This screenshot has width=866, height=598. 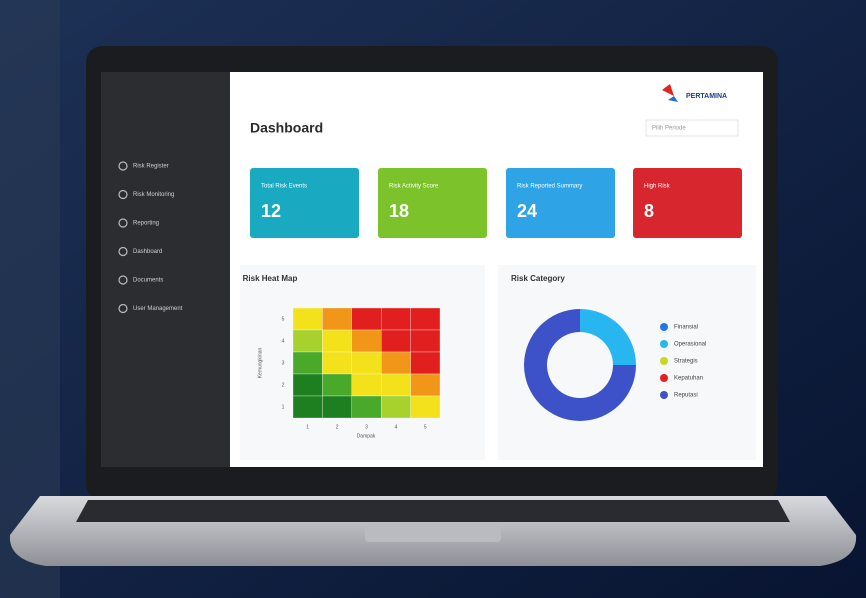 What do you see at coordinates (706, 96) in the screenshot?
I see `logo-text: PERTAMINA` at bounding box center [706, 96].